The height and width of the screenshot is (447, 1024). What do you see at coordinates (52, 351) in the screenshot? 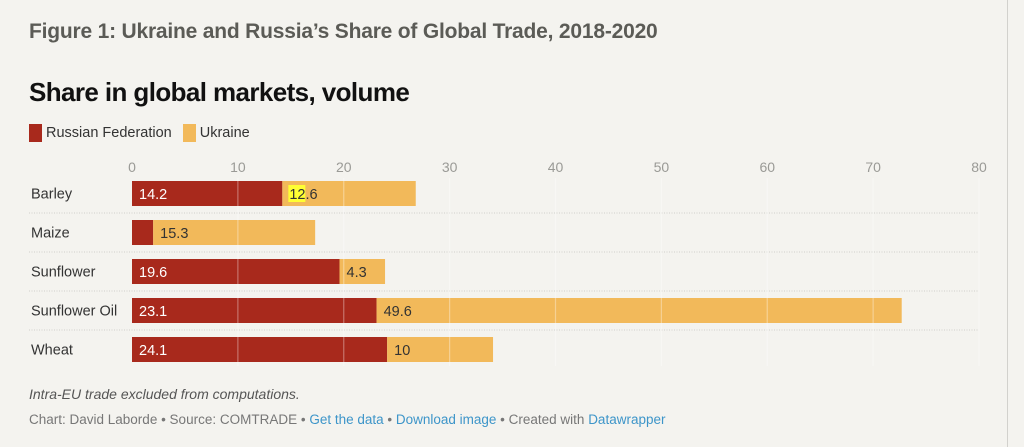
I see `category-label: Wheat` at bounding box center [52, 351].